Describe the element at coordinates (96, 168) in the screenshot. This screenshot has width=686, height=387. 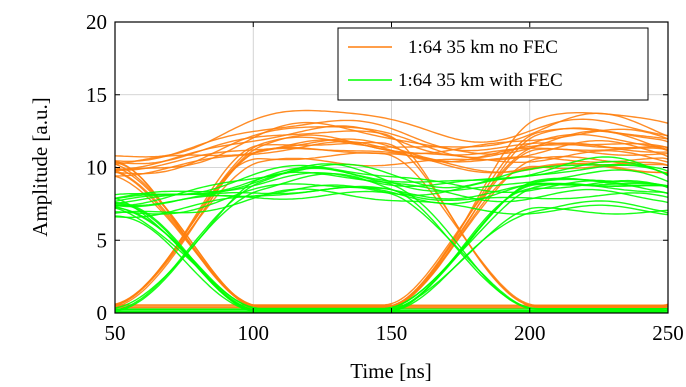
I see `y-tick-label: 10` at that location.